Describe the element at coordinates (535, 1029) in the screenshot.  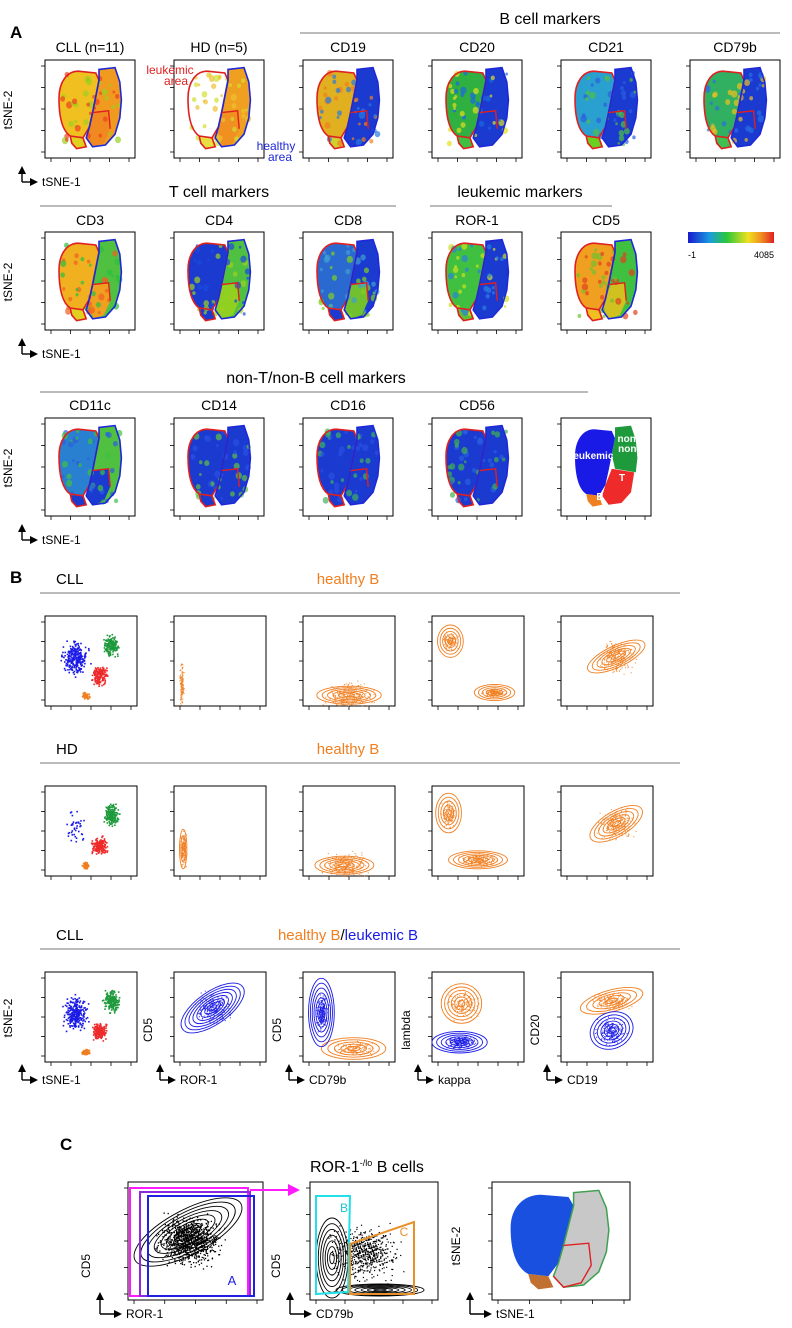
I see `b-axis-biplot-4-y-label: CD20` at that location.